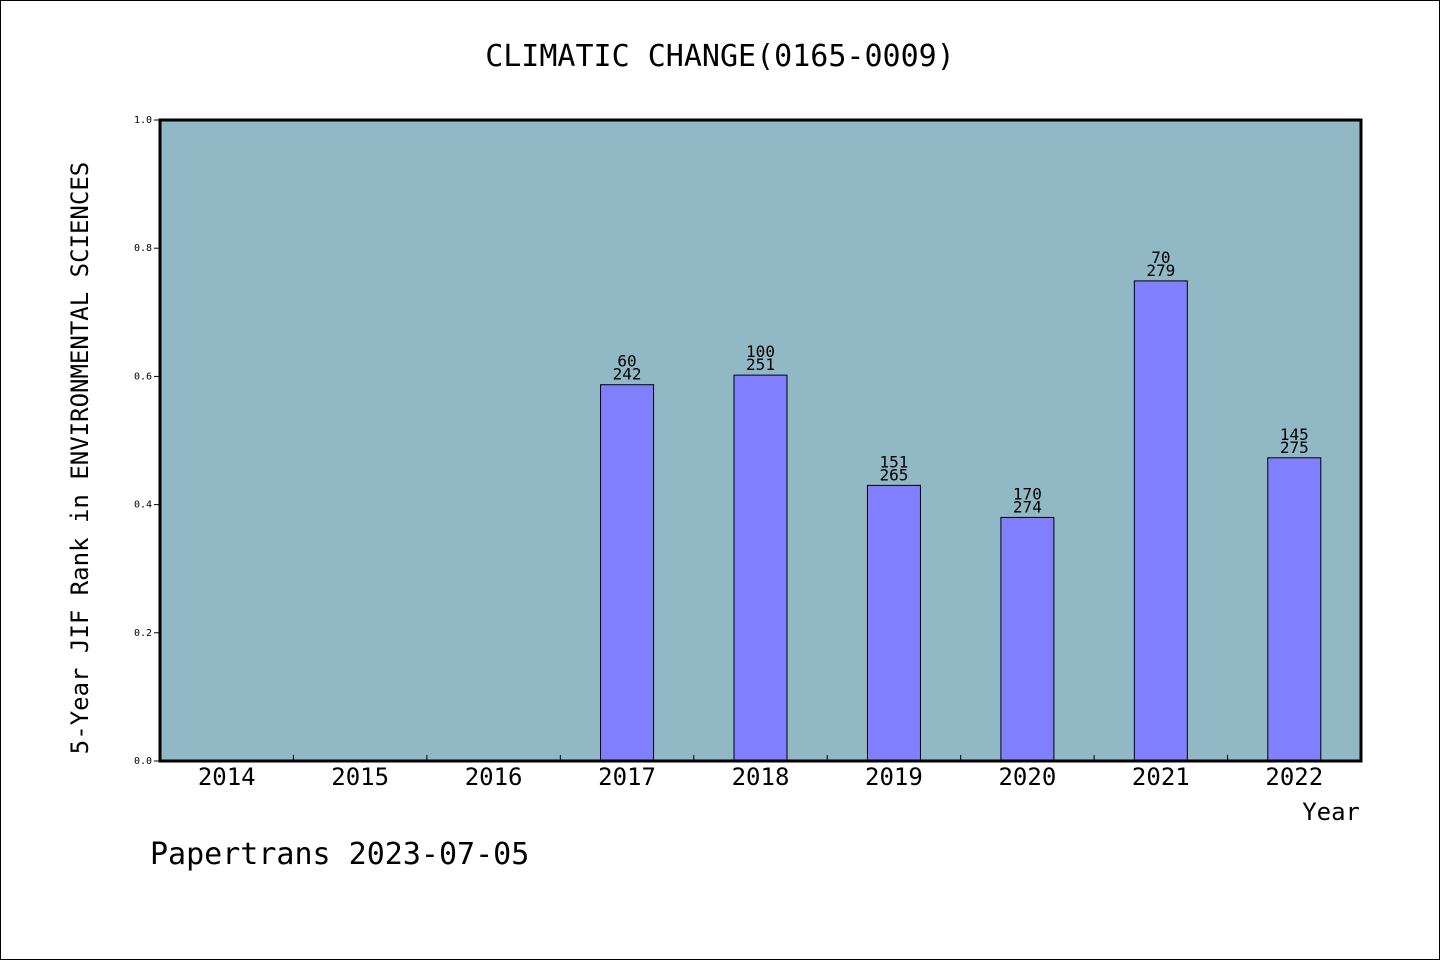  I want to click on x-tick-label: 2020, so click(1027, 777).